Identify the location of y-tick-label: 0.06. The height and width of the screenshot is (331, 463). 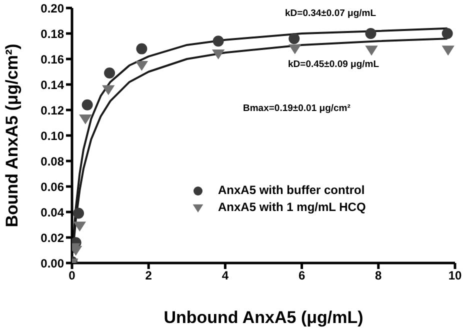
(52, 187).